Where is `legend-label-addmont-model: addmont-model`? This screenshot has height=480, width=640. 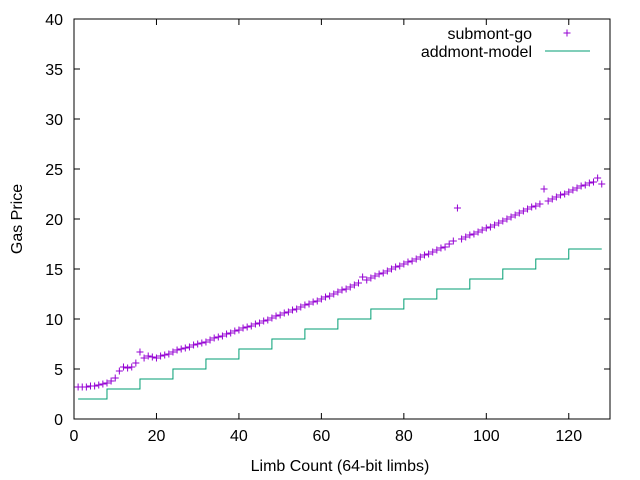 legend-label-addmont-model: addmont-model is located at coordinates (476, 52).